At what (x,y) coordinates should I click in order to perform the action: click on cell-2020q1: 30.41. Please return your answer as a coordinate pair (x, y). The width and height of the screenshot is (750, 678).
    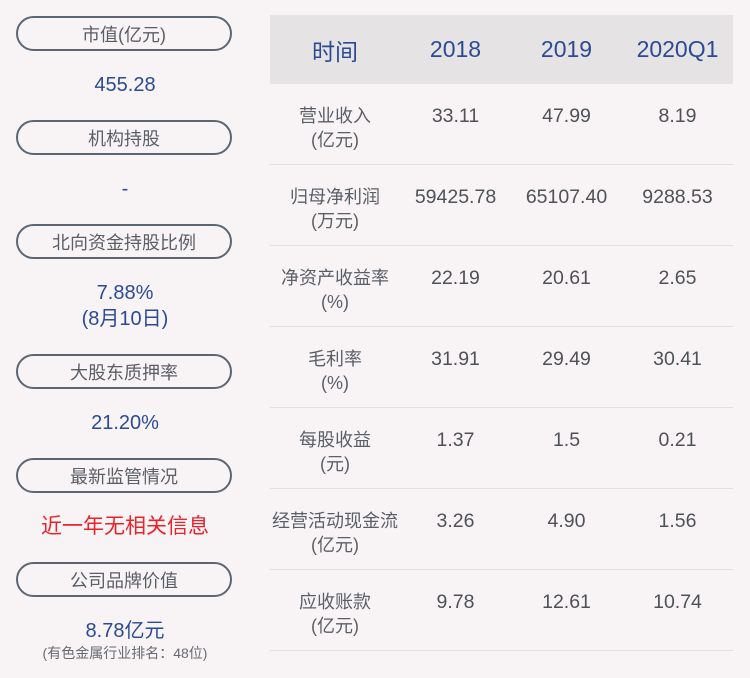
    Looking at the image, I should click on (677, 359).